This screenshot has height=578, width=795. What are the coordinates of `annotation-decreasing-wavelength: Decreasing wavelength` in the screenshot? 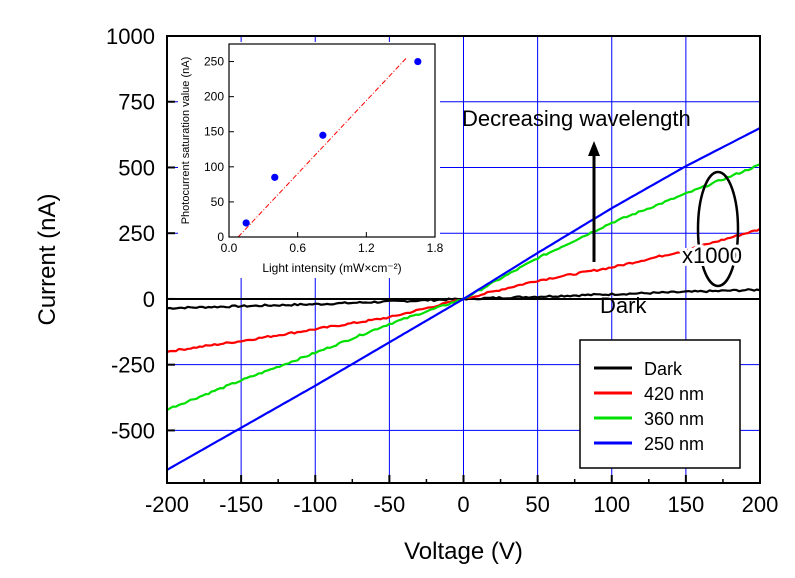 It's located at (576, 118).